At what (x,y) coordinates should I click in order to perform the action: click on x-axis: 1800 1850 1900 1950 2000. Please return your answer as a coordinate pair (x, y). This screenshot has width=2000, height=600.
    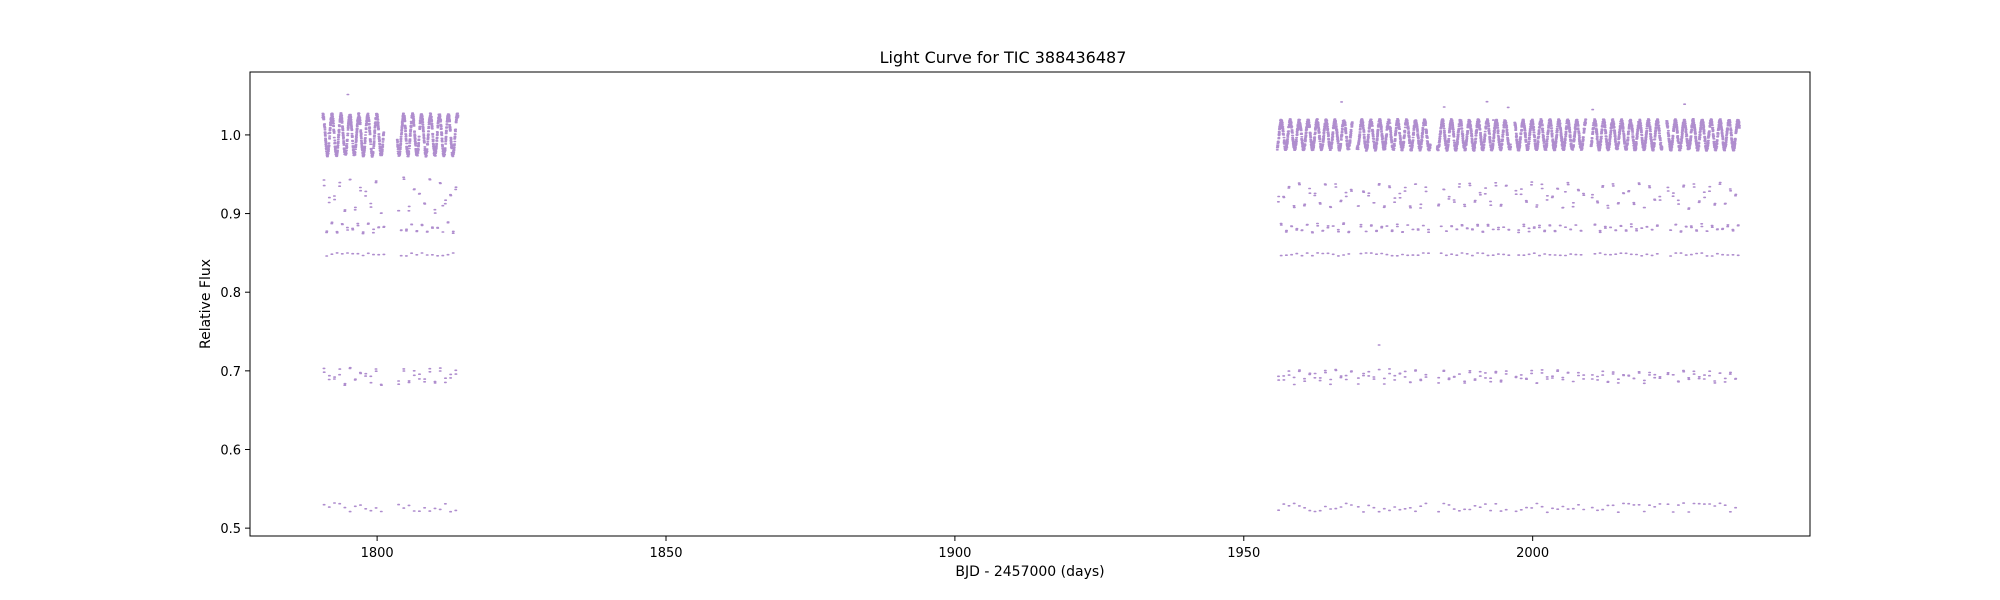
    Looking at the image, I should click on (955, 548).